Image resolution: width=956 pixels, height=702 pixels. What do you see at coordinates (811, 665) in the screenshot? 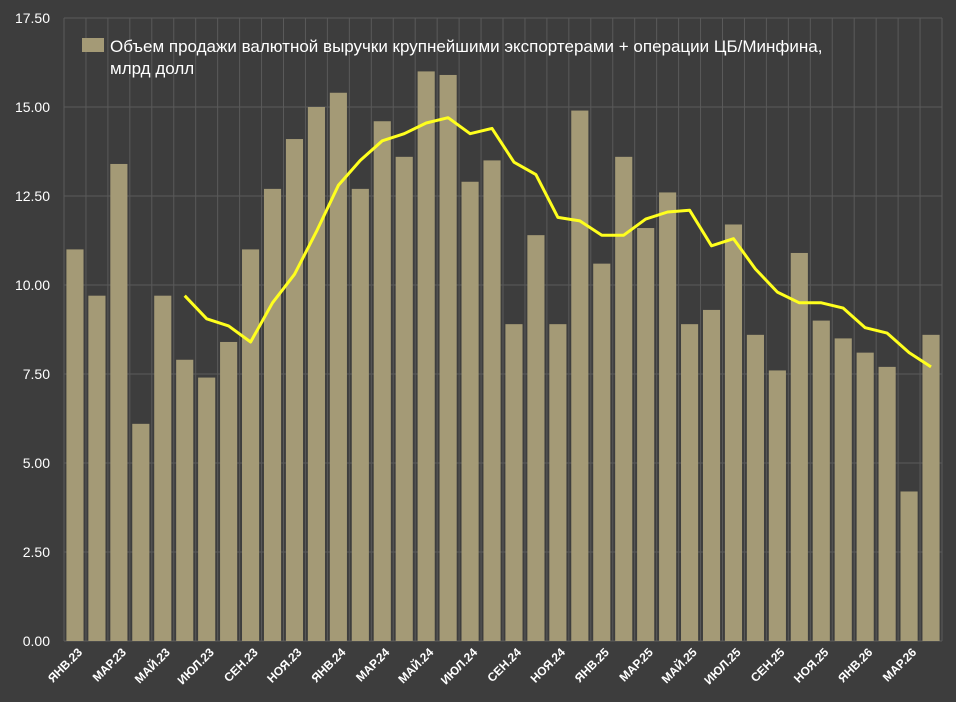
I see `x-tick-label: НОЯ.25` at bounding box center [811, 665].